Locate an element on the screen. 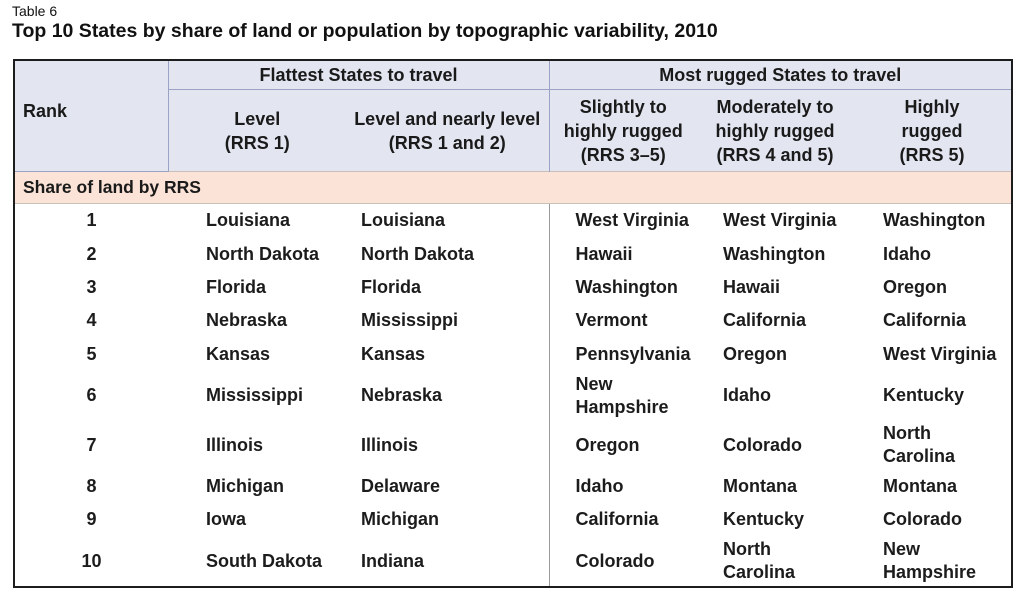 Image resolution: width=1024 pixels, height=595 pixels. rank-cell: 8 is located at coordinates (91, 485).